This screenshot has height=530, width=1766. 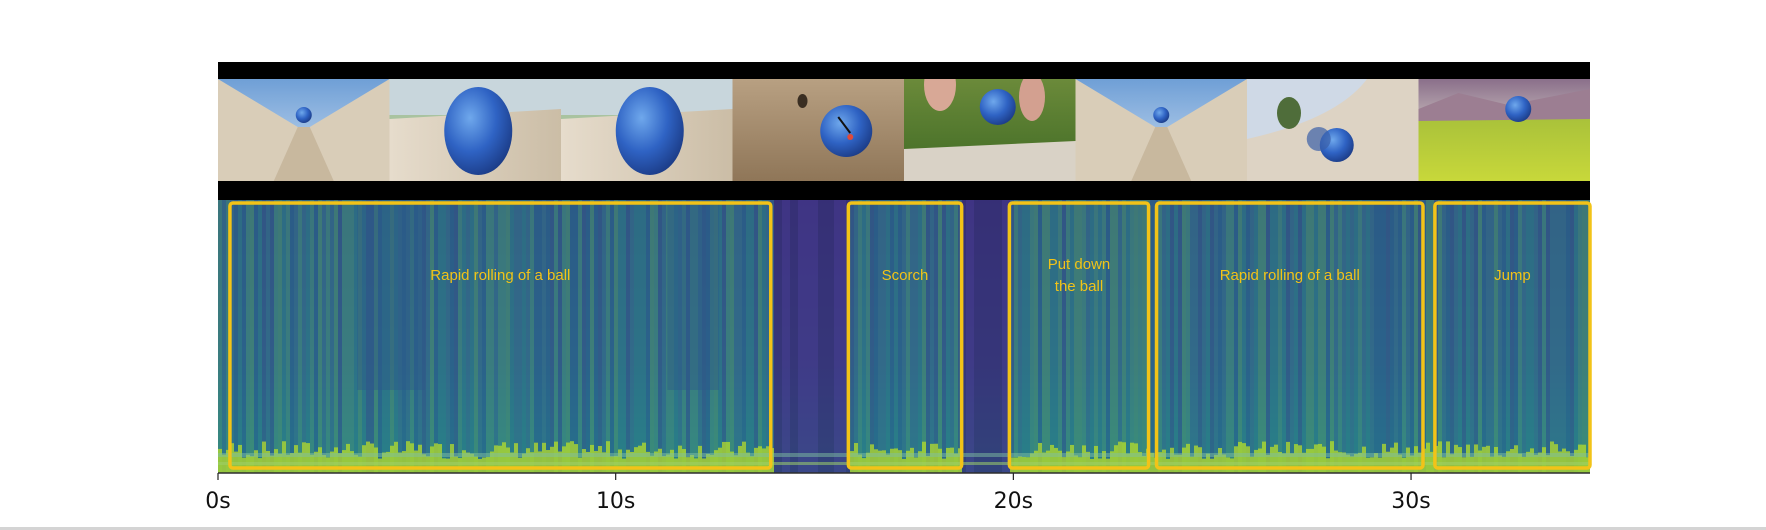 I want to click on axis-tick-label: 20s, so click(x=1013, y=501).